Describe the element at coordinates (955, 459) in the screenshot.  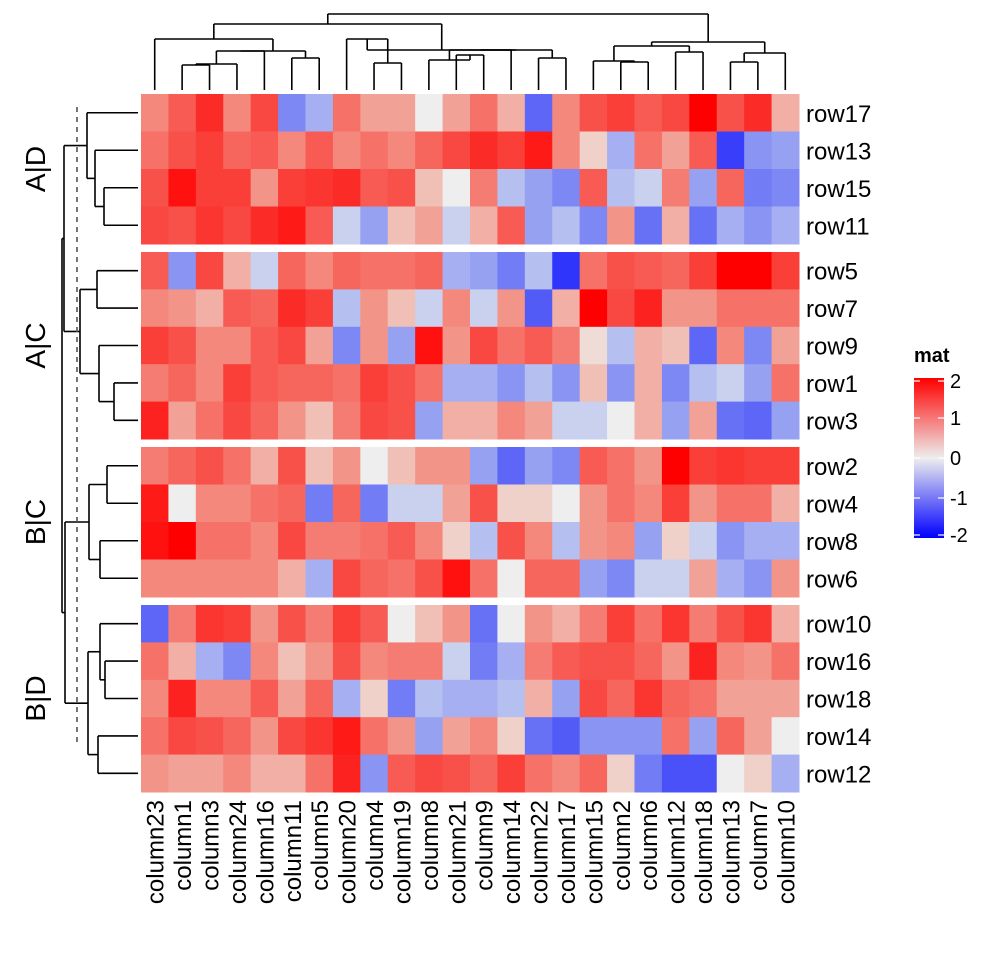
I see `legend-tick-label: 0` at that location.